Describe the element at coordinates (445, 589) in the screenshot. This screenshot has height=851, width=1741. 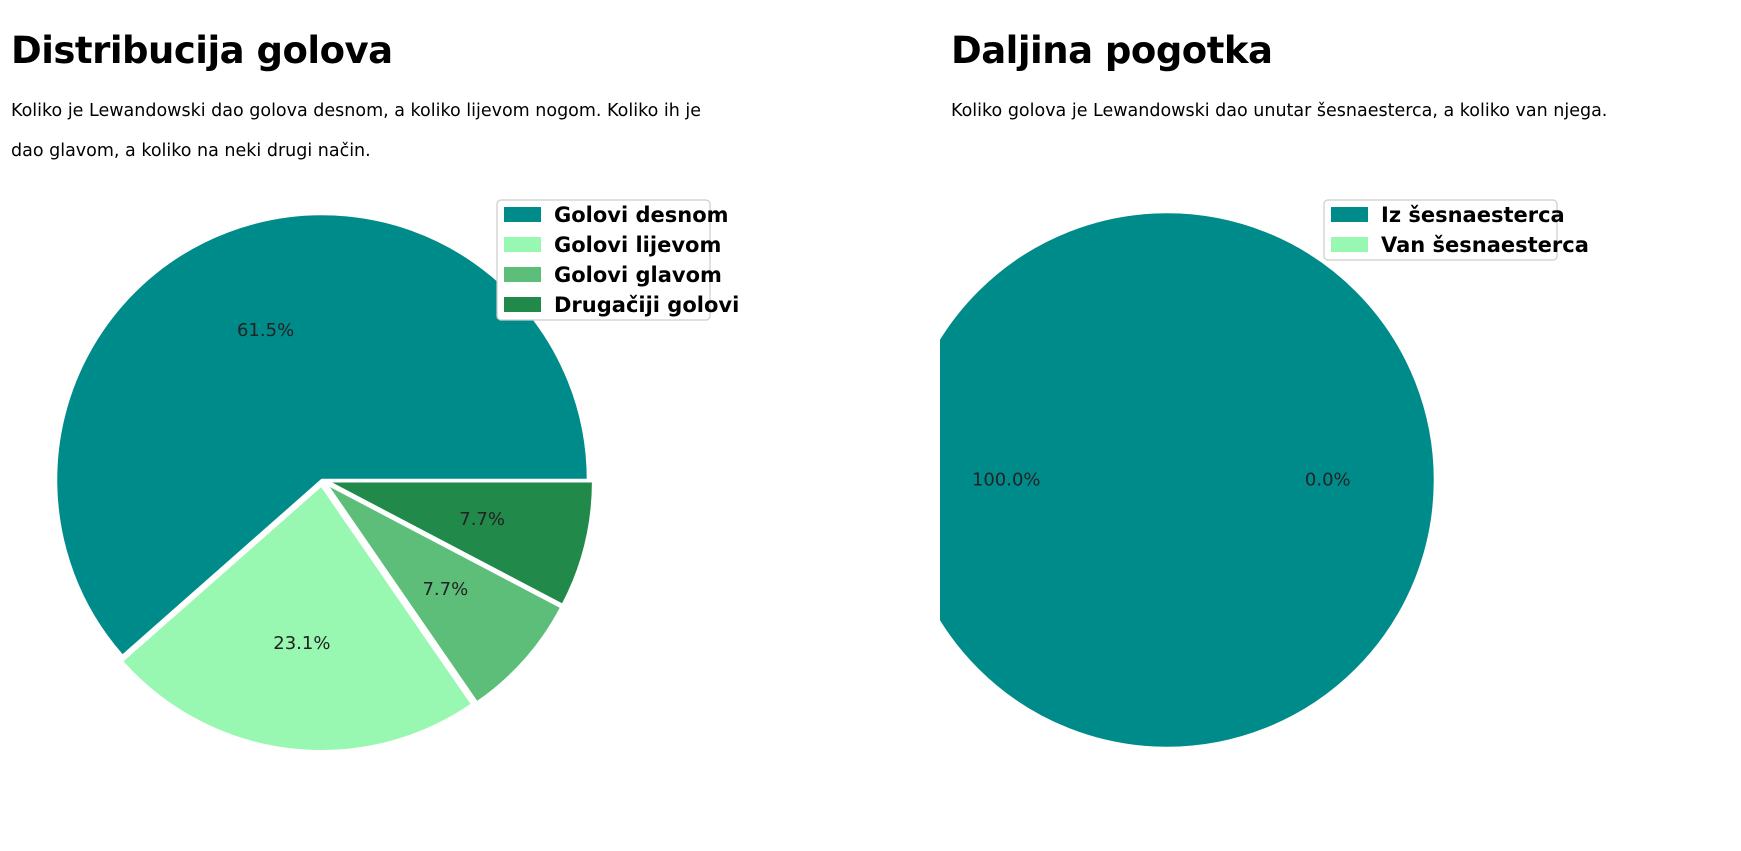
I see `pie-label-golovi-glavom: 7.7%` at that location.